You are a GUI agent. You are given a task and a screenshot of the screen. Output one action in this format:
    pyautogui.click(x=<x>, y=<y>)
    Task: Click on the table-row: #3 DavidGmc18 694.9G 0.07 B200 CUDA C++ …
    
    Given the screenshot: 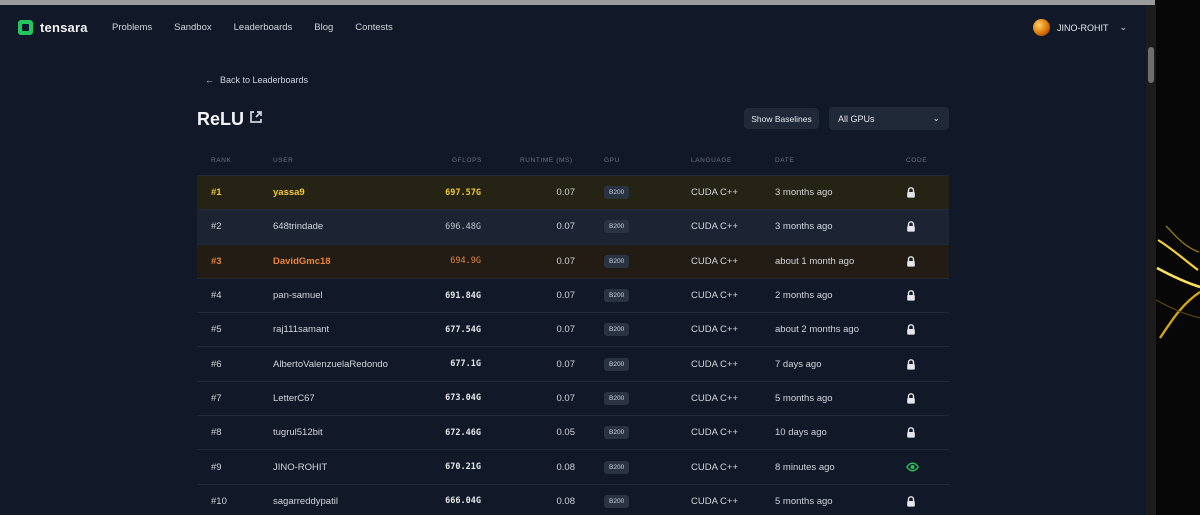 What is the action you would take?
    pyautogui.click(x=573, y=260)
    